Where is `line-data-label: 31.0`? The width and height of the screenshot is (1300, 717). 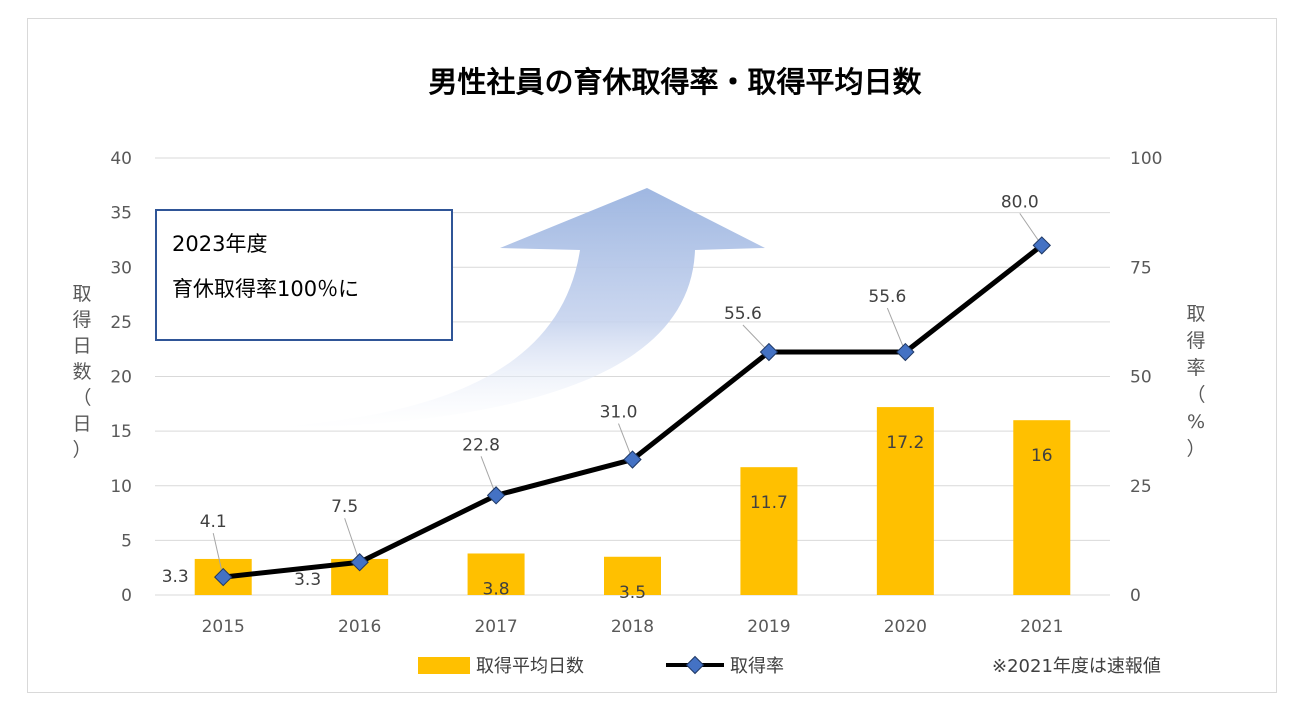 line-data-label: 31.0 is located at coordinates (619, 413).